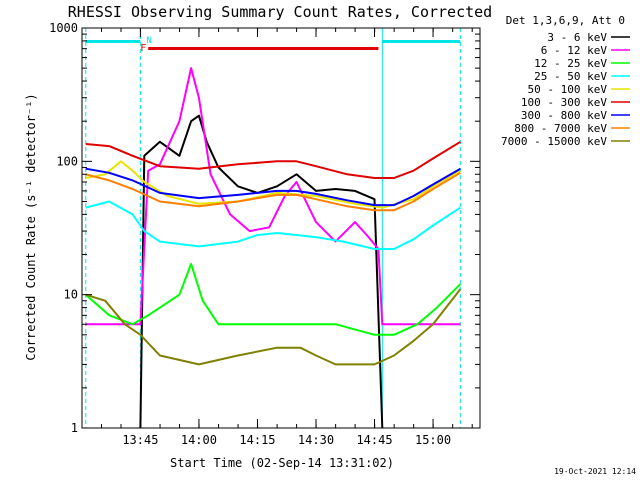 This screenshot has height=480, width=640. What do you see at coordinates (257, 440) in the screenshot?
I see `x-tick-label: 14:15` at bounding box center [257, 440].